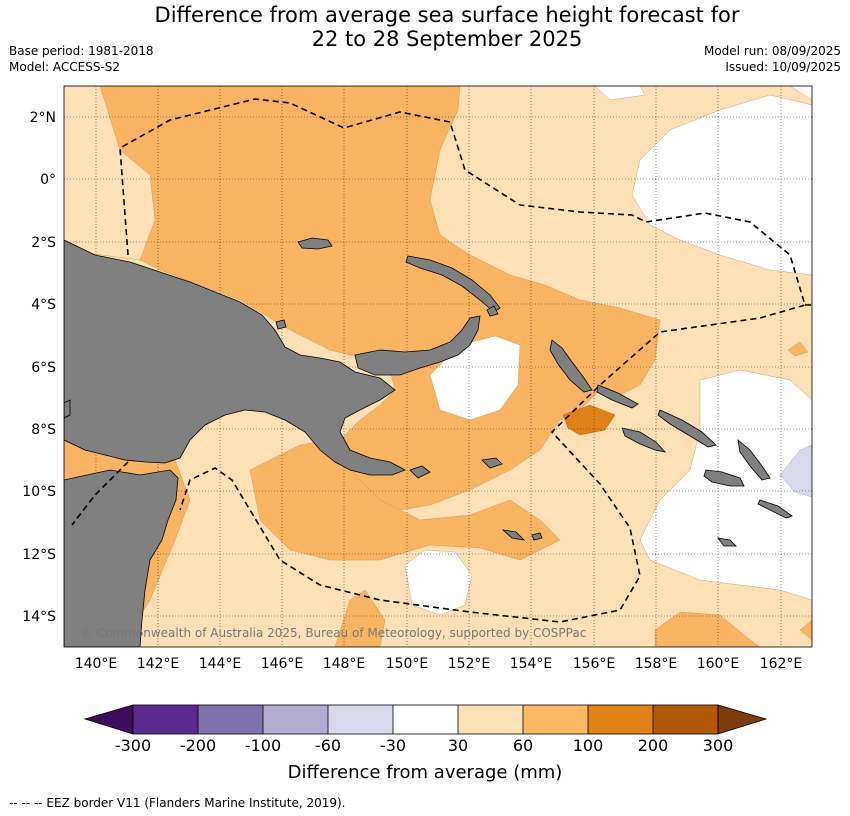 This screenshot has height=816, width=850. Describe the element at coordinates (589, 420) in the screenshot. I see `band-100-200-patch` at that location.